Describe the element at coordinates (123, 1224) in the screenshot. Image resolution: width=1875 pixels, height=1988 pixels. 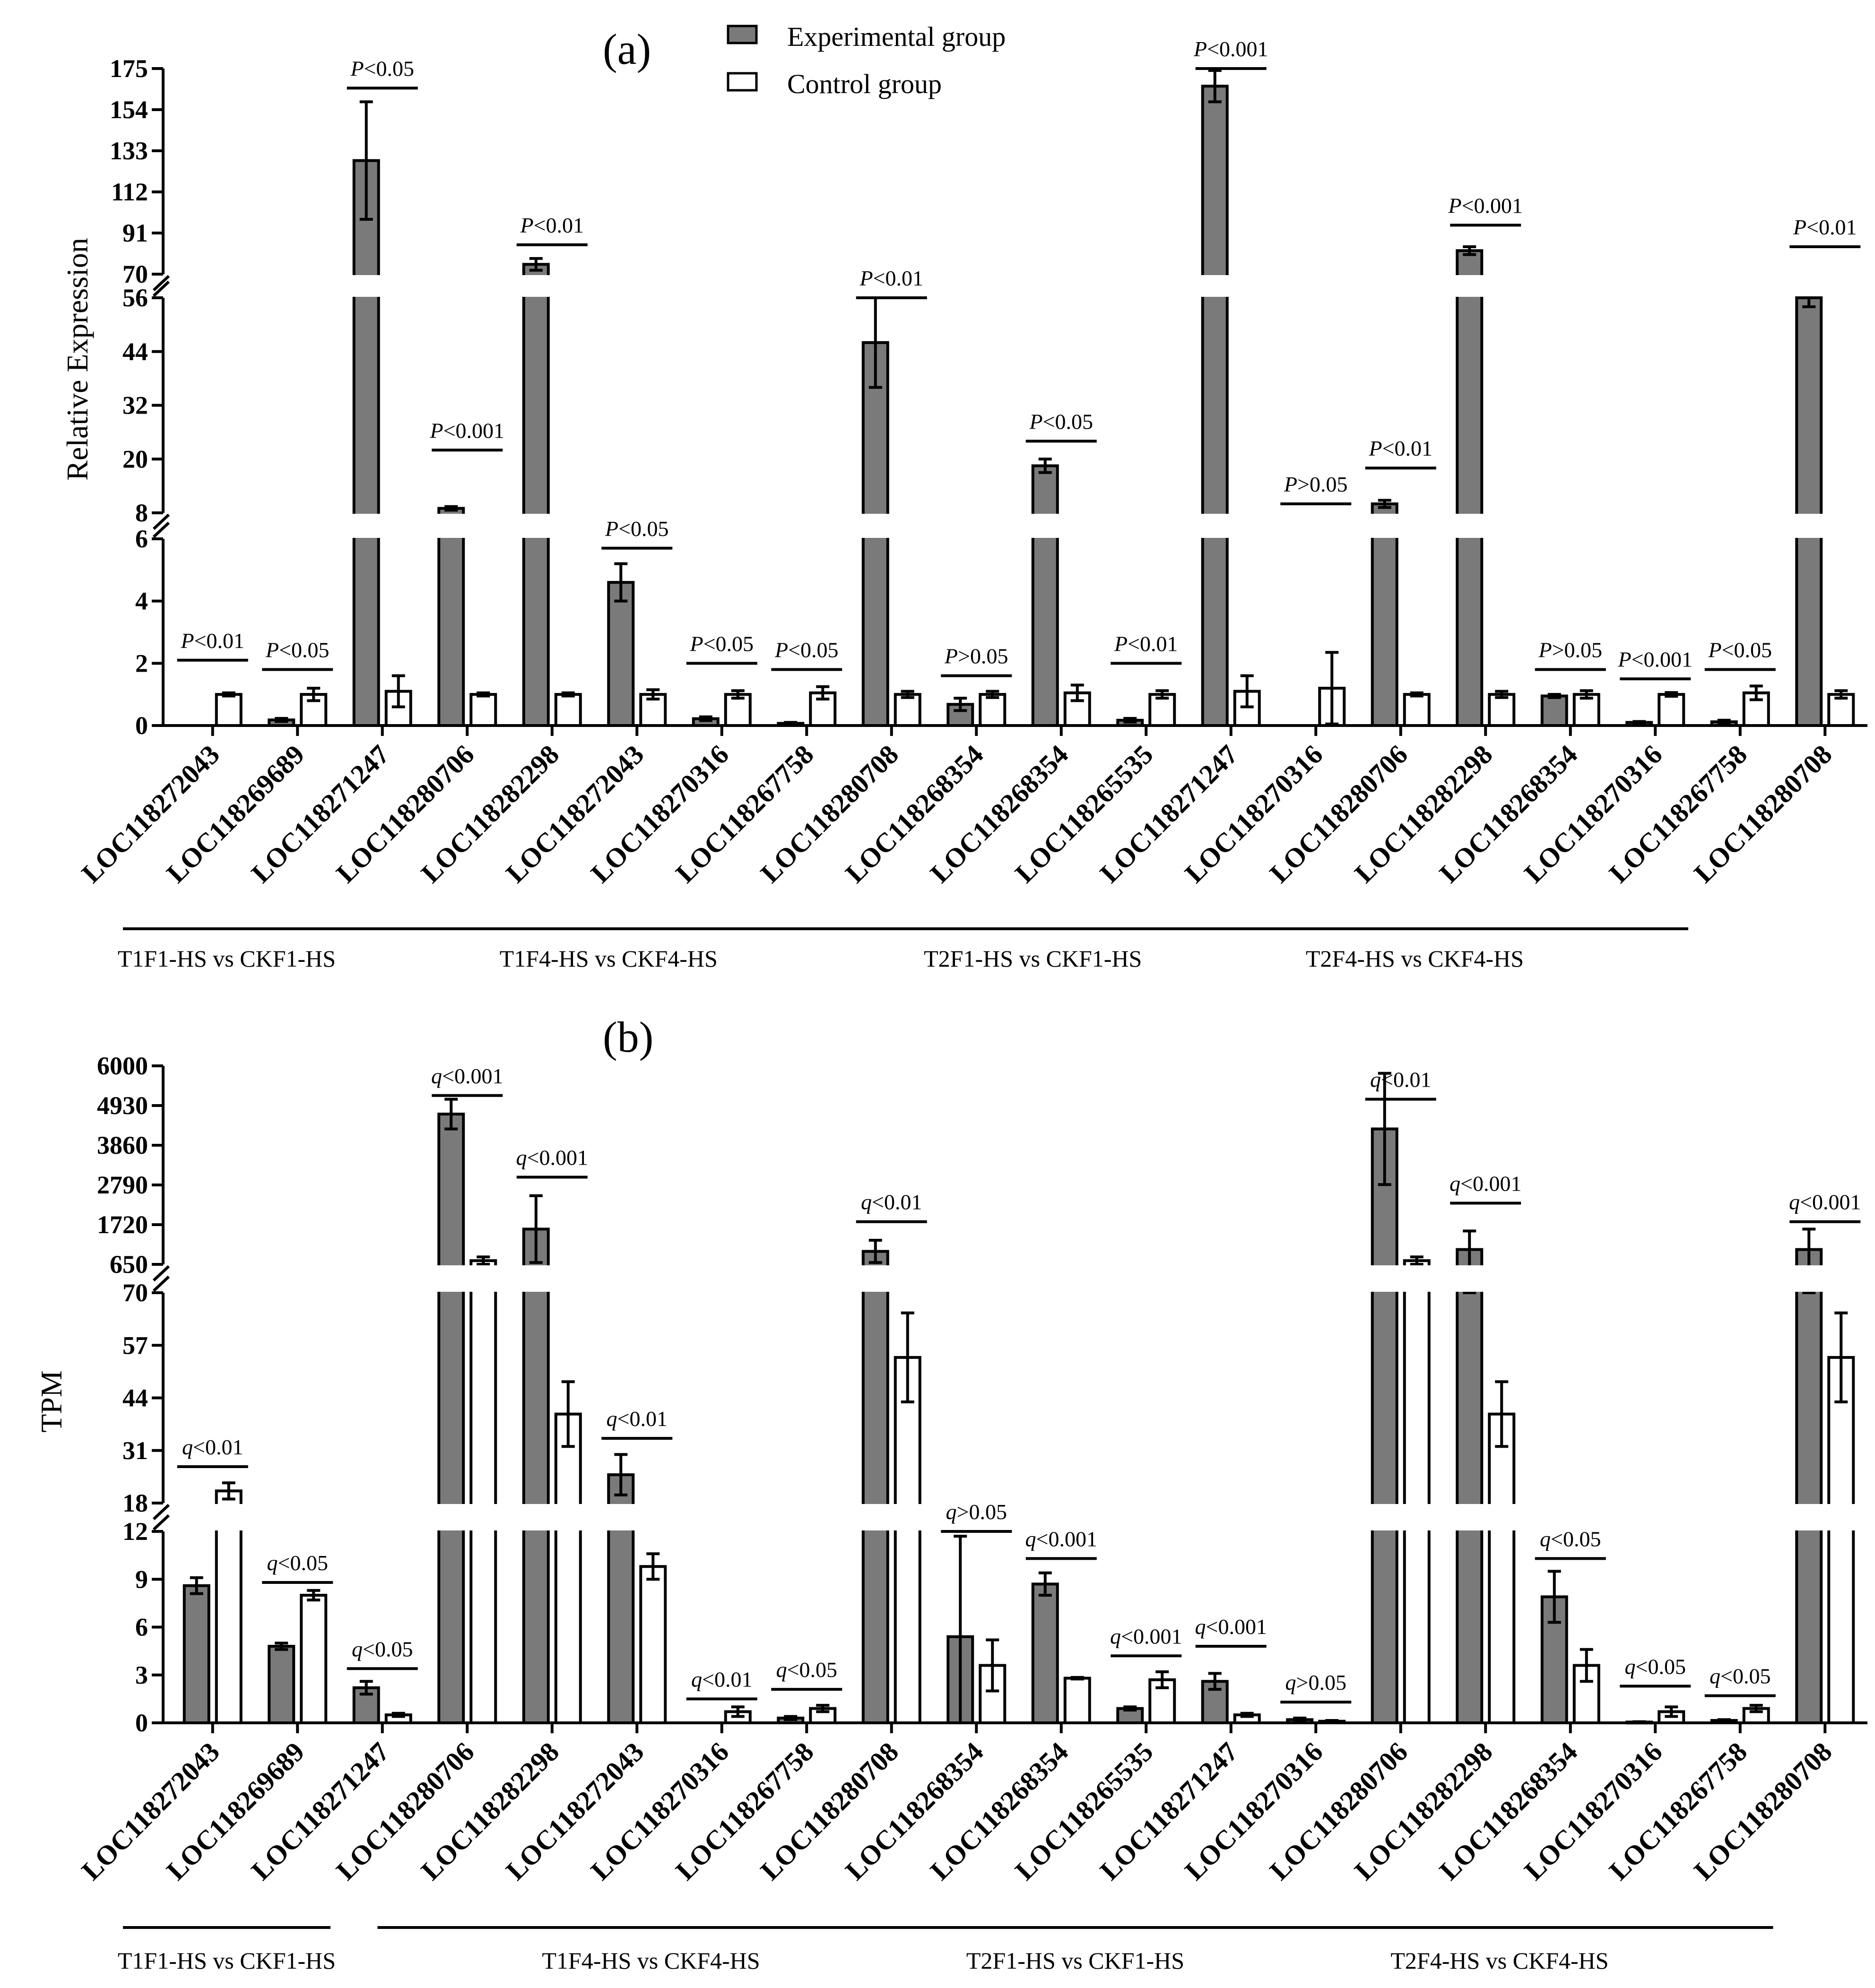
I see `panel-b-y-tick-label: 1720` at that location.